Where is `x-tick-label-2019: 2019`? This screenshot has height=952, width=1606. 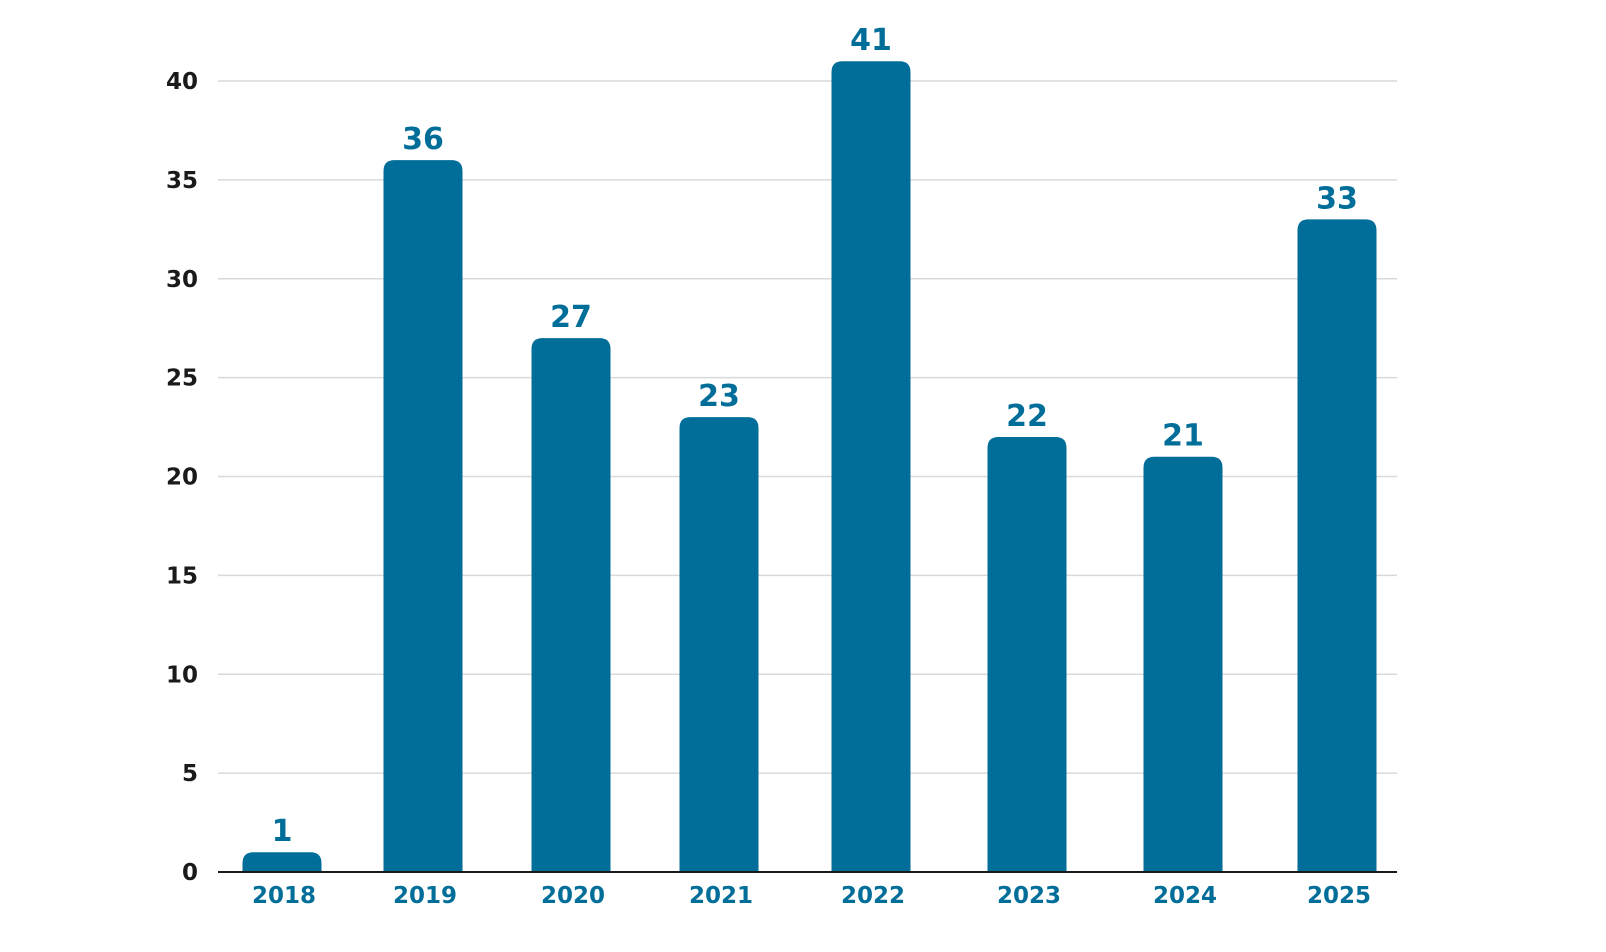
x-tick-label-2019: 2019 is located at coordinates (425, 896).